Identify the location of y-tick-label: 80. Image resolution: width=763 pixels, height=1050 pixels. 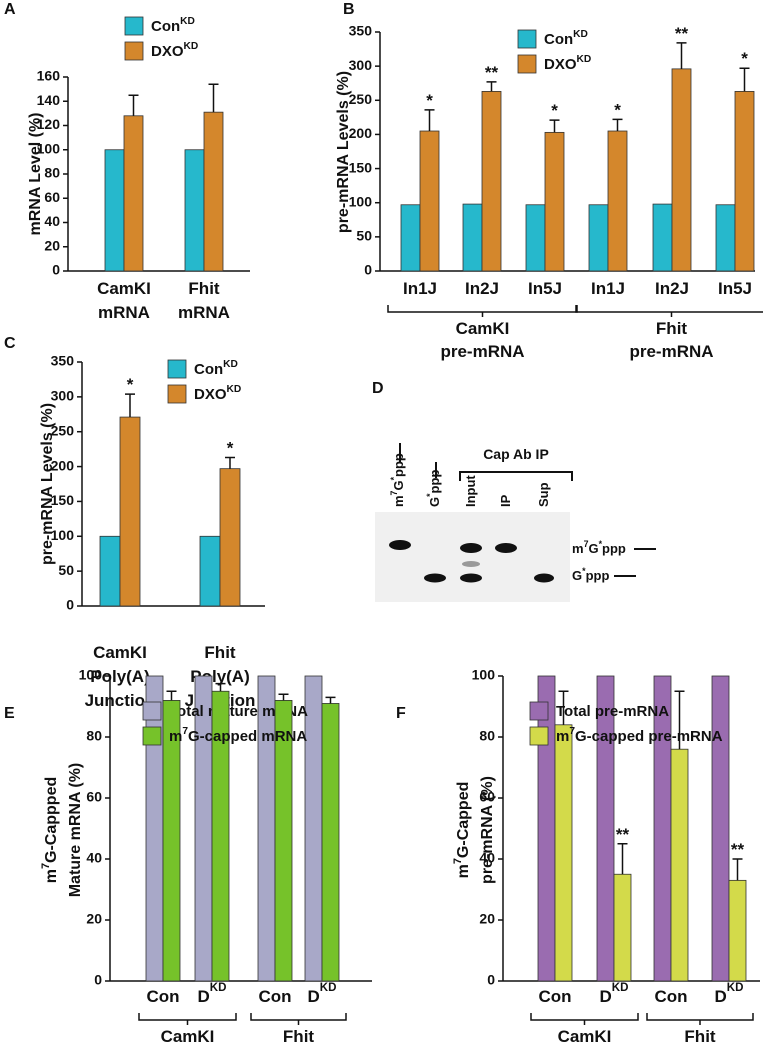
(94, 736).